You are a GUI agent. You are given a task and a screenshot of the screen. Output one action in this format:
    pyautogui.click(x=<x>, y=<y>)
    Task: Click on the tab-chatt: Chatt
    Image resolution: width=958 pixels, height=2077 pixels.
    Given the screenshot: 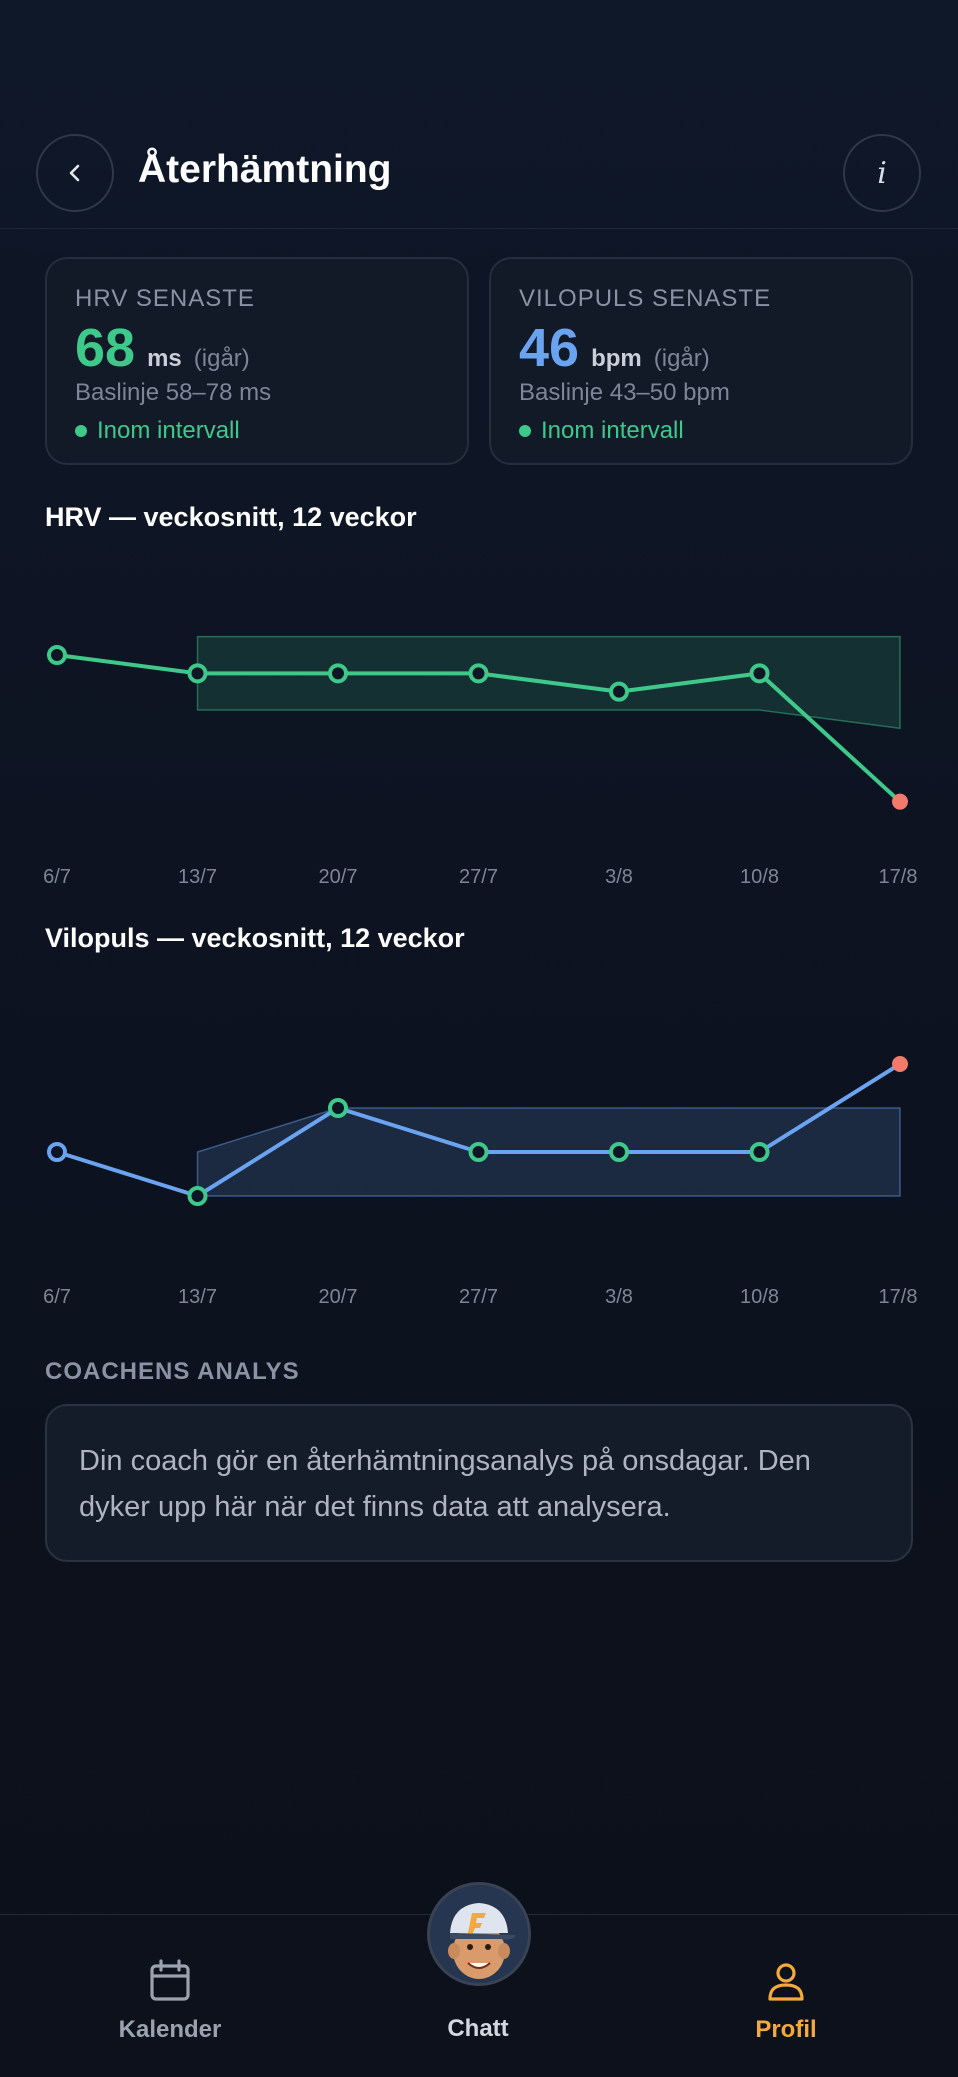 What is the action you would take?
    pyautogui.click(x=478, y=2025)
    